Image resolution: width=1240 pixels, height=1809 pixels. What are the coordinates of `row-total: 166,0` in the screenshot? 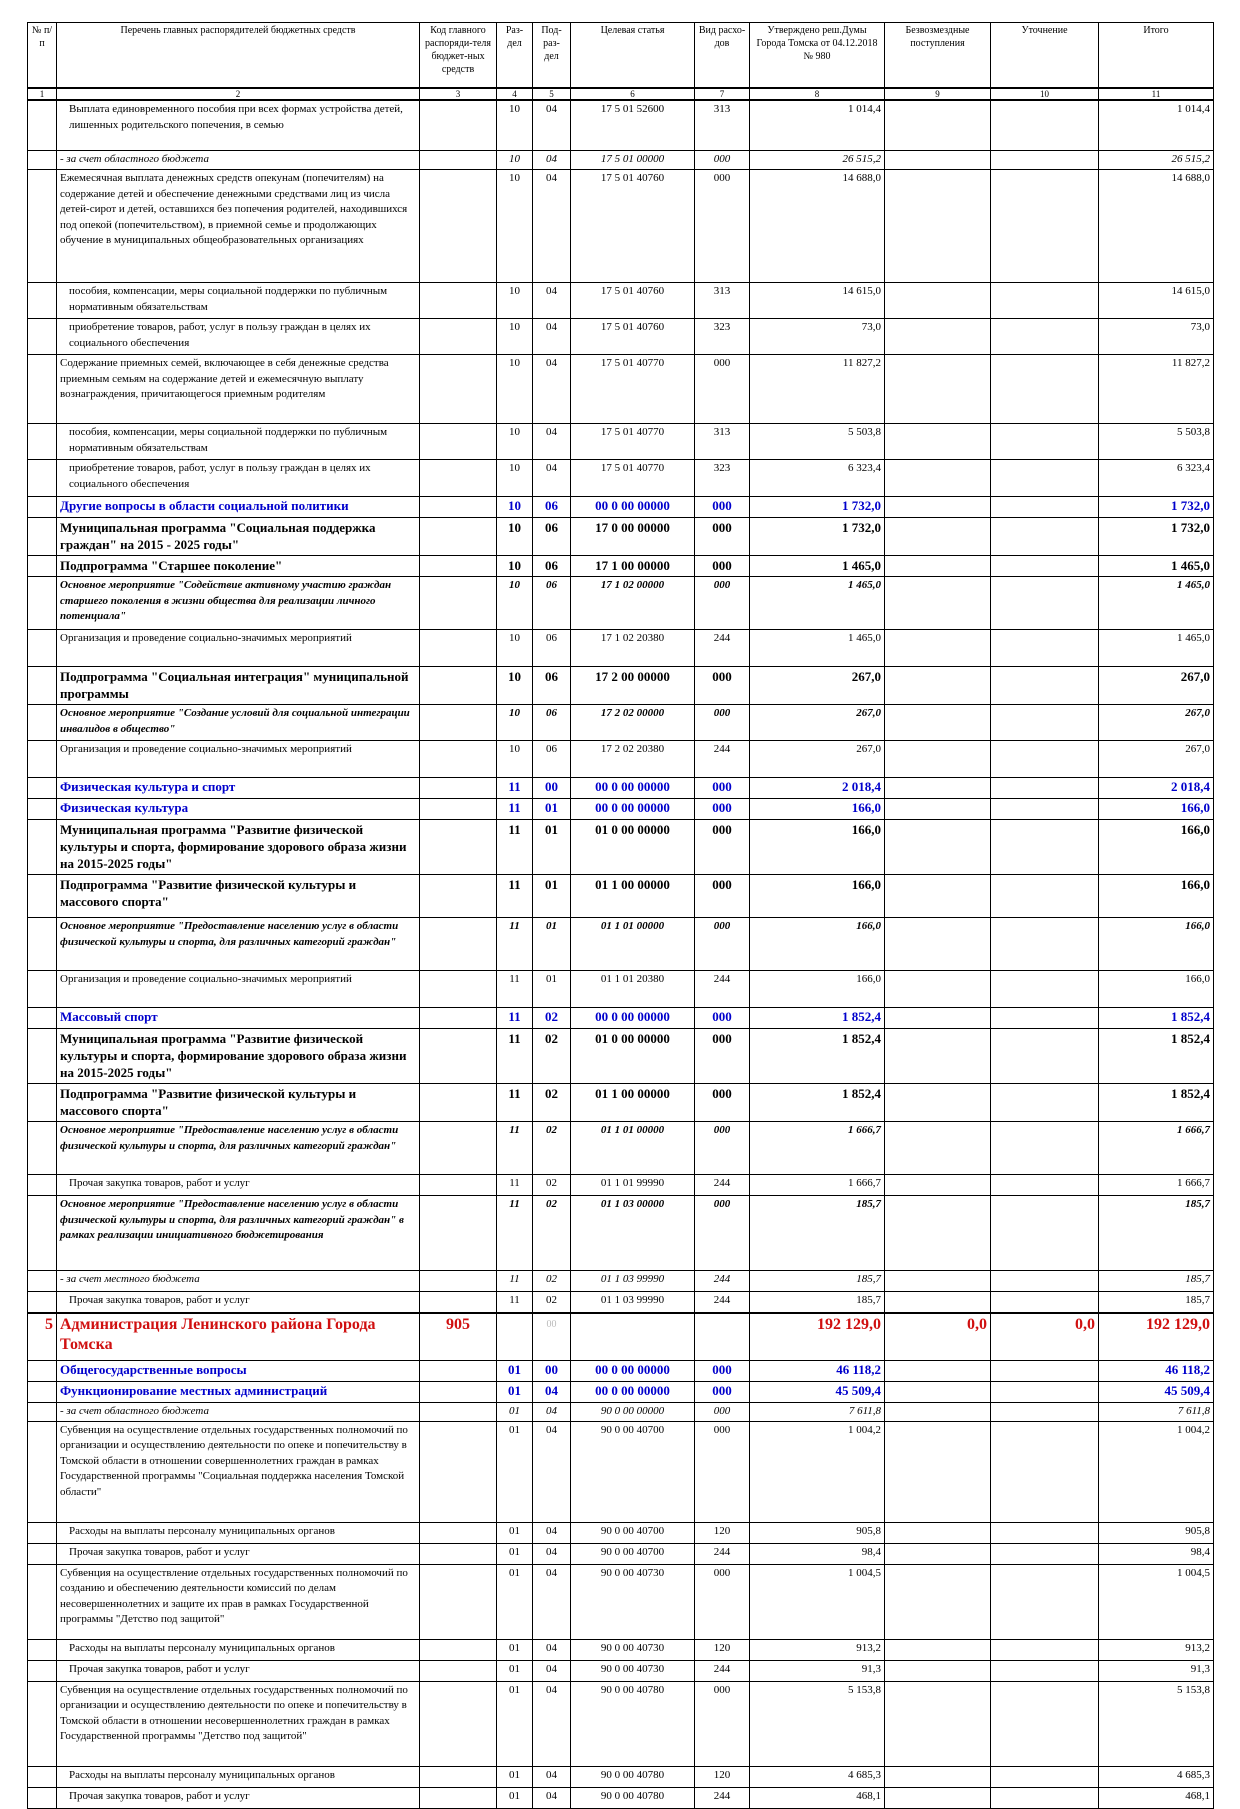 It's located at (1156, 896).